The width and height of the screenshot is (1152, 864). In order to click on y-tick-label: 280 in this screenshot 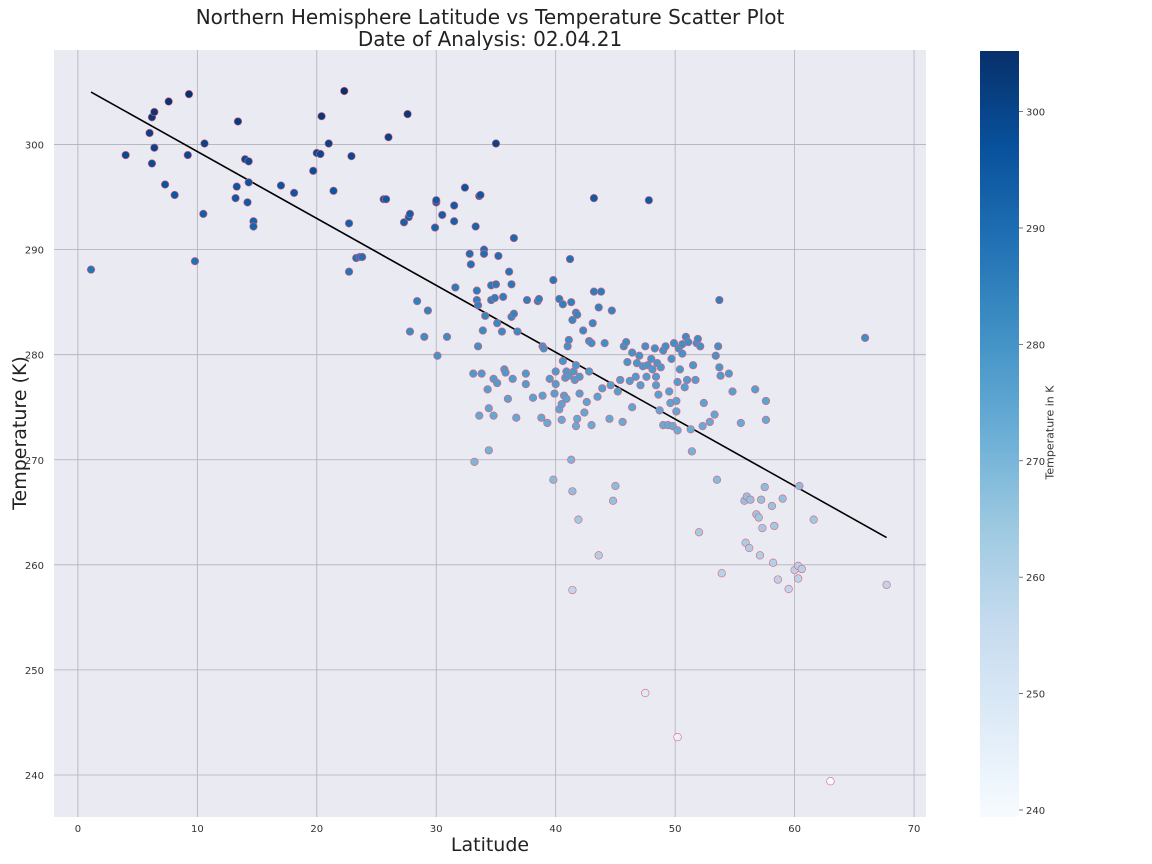, I will do `click(34, 356)`.